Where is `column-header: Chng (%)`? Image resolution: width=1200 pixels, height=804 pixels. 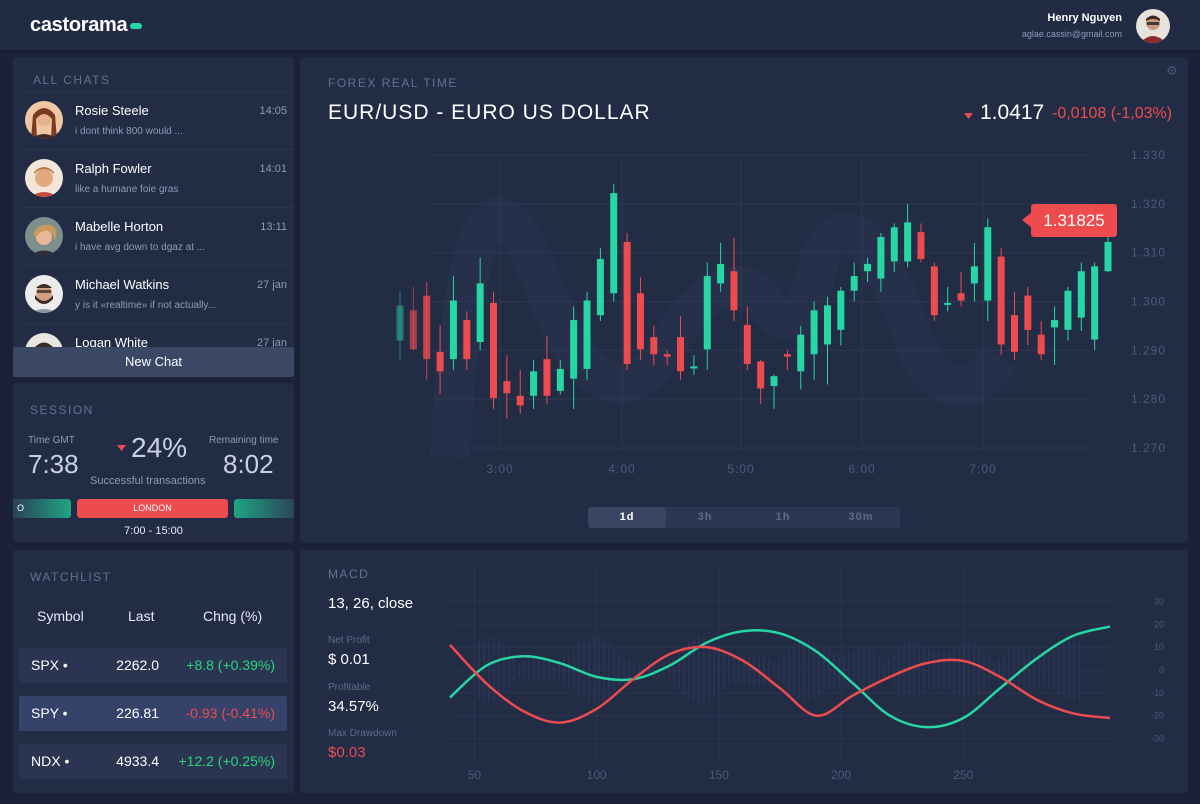
column-header: Chng (%) is located at coordinates (233, 616).